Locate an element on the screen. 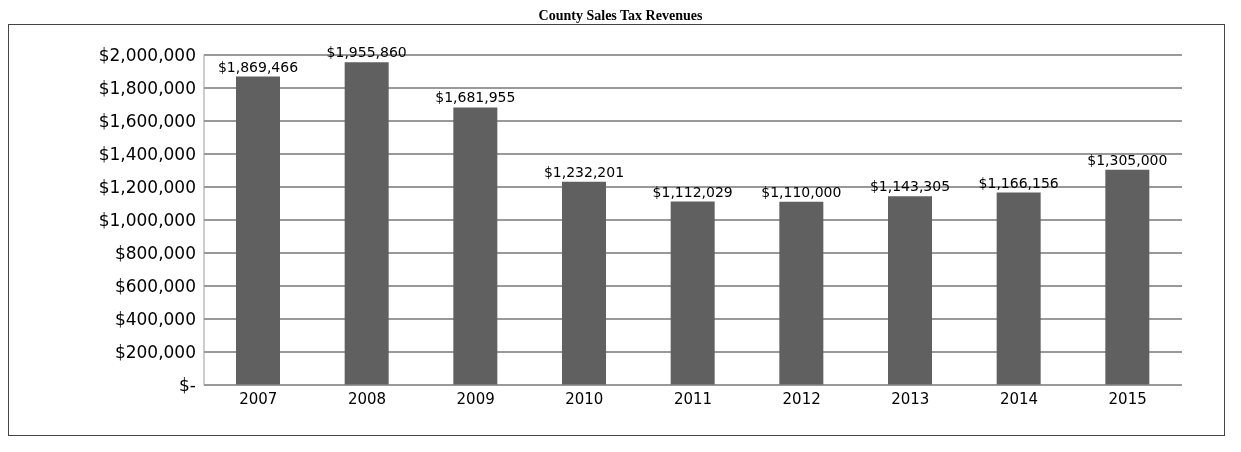  y-tick-label: $400,000 is located at coordinates (155, 319).